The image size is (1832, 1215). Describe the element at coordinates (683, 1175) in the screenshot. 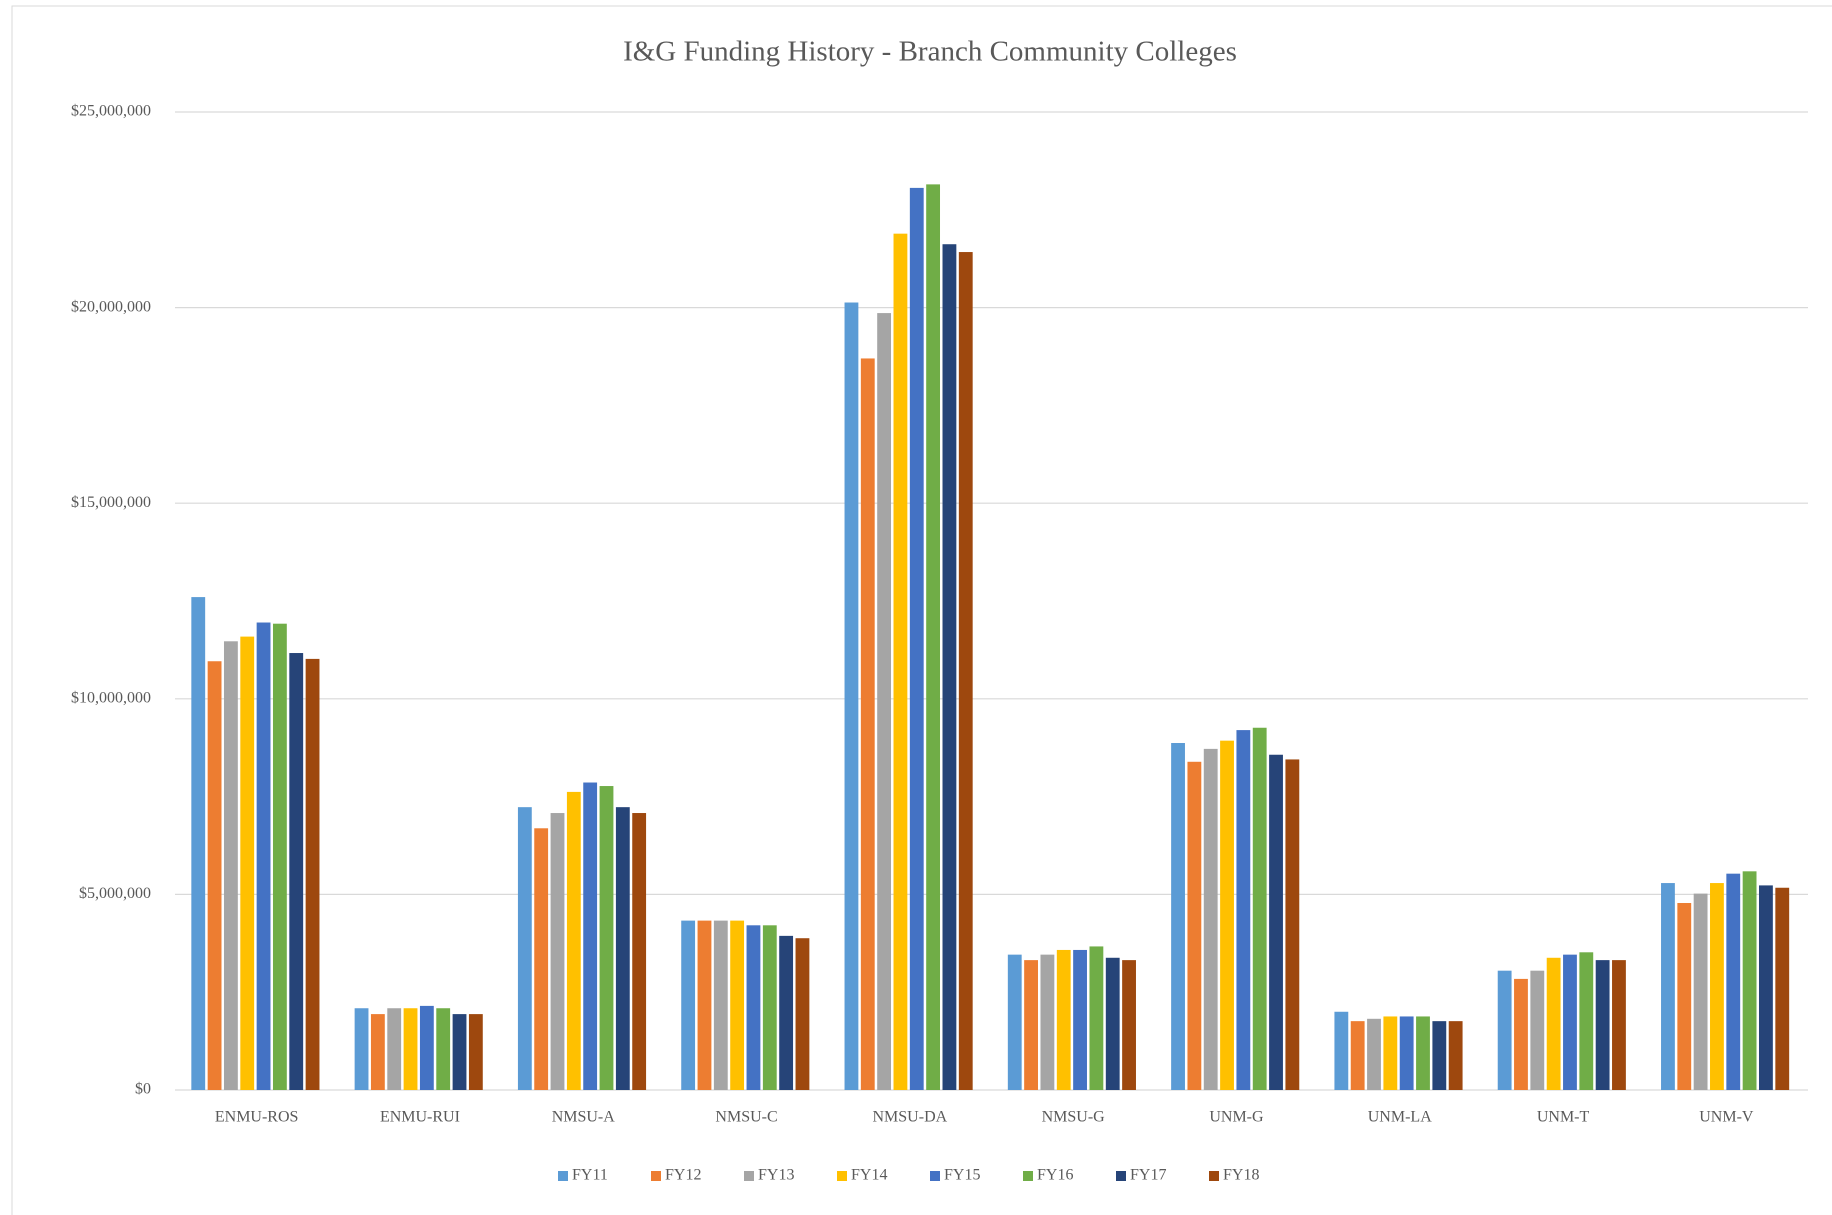

I see `legend-label: FY12` at that location.